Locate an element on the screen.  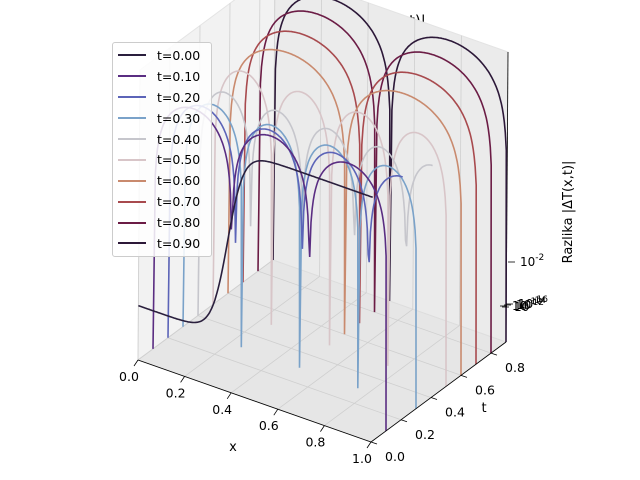
legend-item: t=0.20 is located at coordinates (162, 97).